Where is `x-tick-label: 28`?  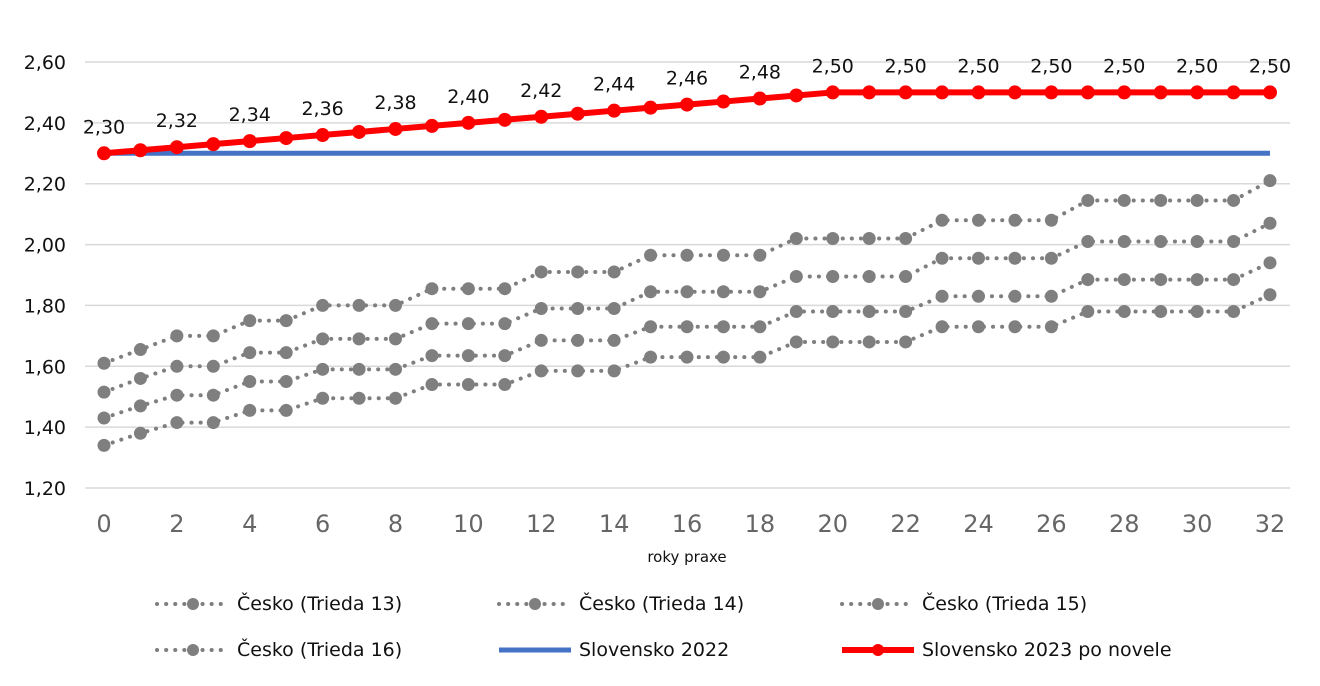 x-tick-label: 28 is located at coordinates (1124, 524).